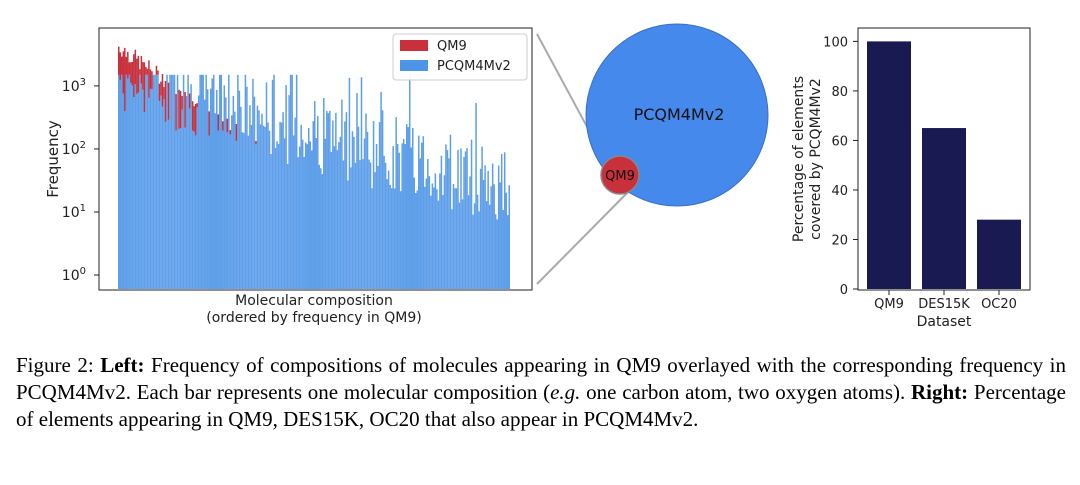  I want to click on hist-x-axis-label-line2: (ordered by frequency in QM9), so click(313, 318).